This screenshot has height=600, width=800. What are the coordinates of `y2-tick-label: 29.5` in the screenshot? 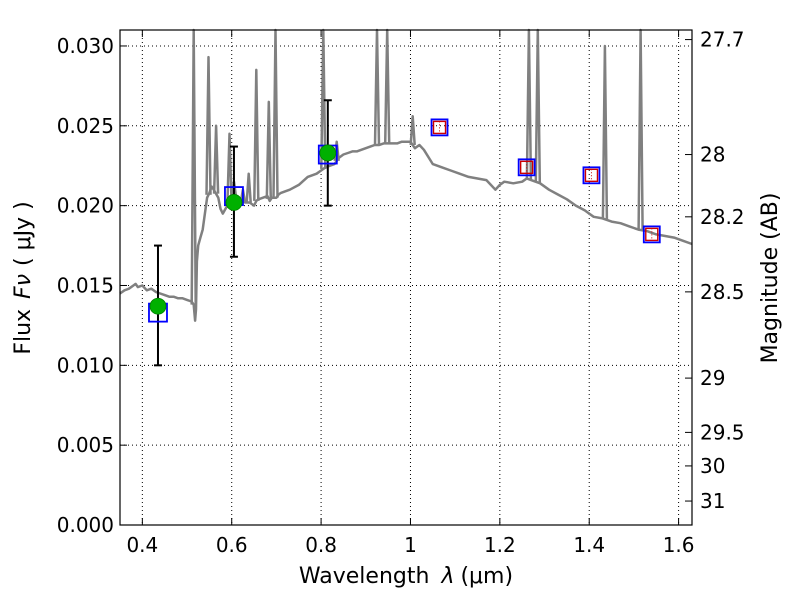 It's located at (722, 432).